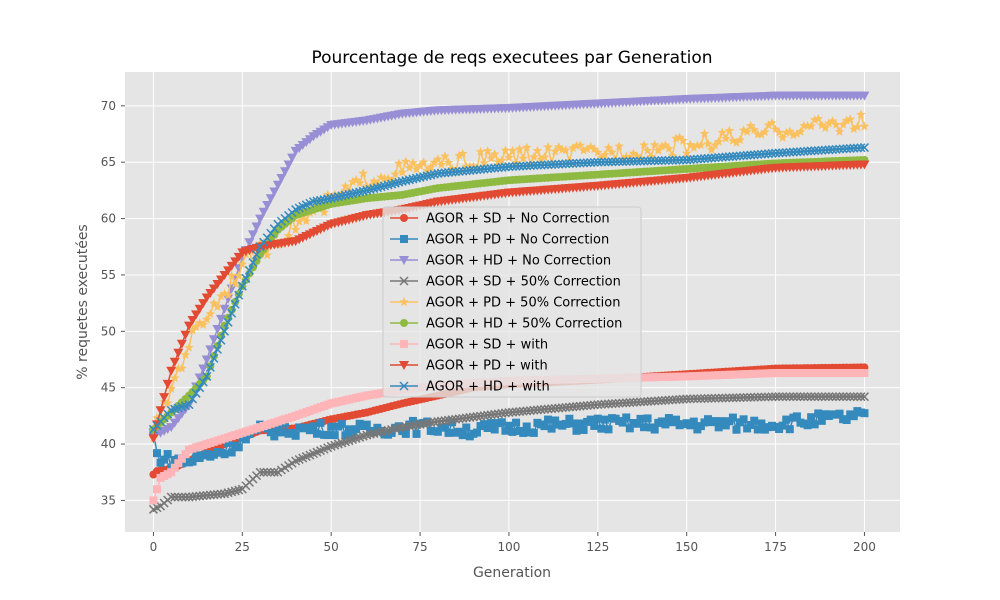 Image resolution: width=1000 pixels, height=600 pixels. What do you see at coordinates (512, 573) in the screenshot?
I see `x-axis-label: Generation` at bounding box center [512, 573].